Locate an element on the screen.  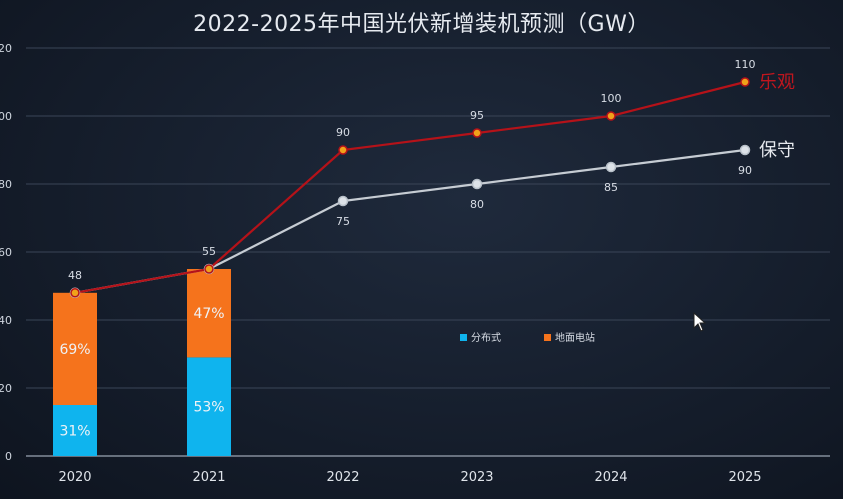
bar-percent-label: 47% is located at coordinates (208, 314).